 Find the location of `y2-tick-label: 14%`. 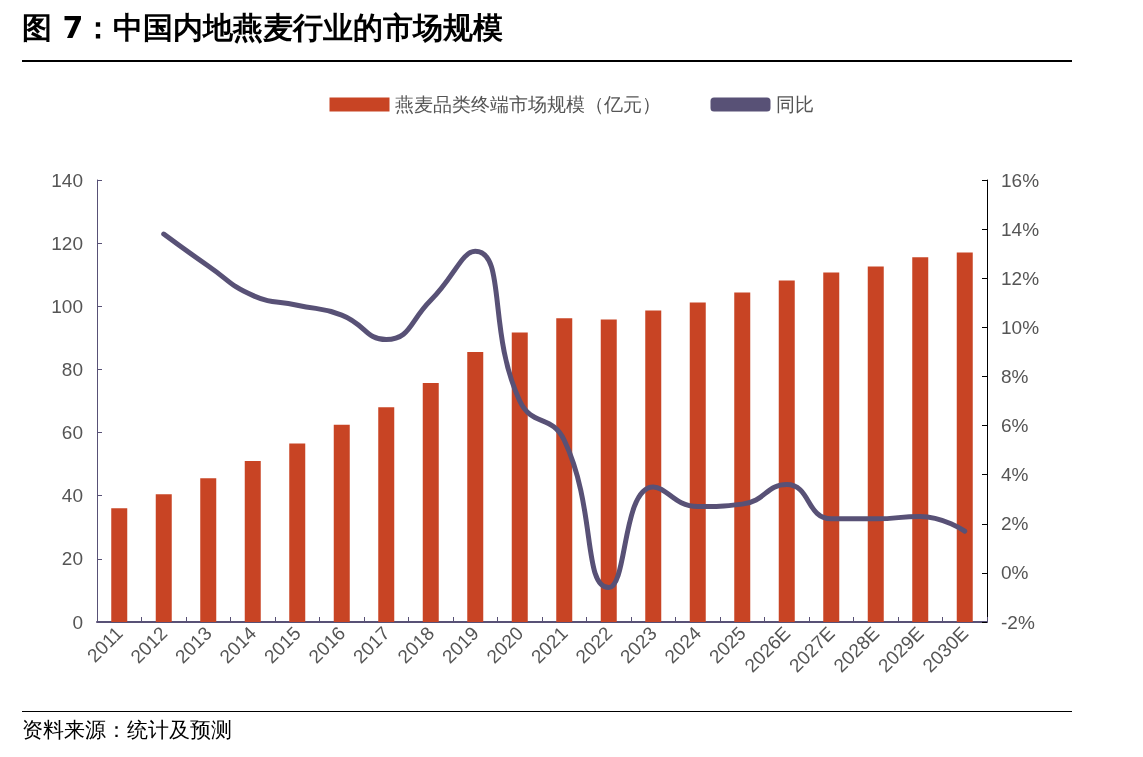

y2-tick-label: 14% is located at coordinates (1020, 229).